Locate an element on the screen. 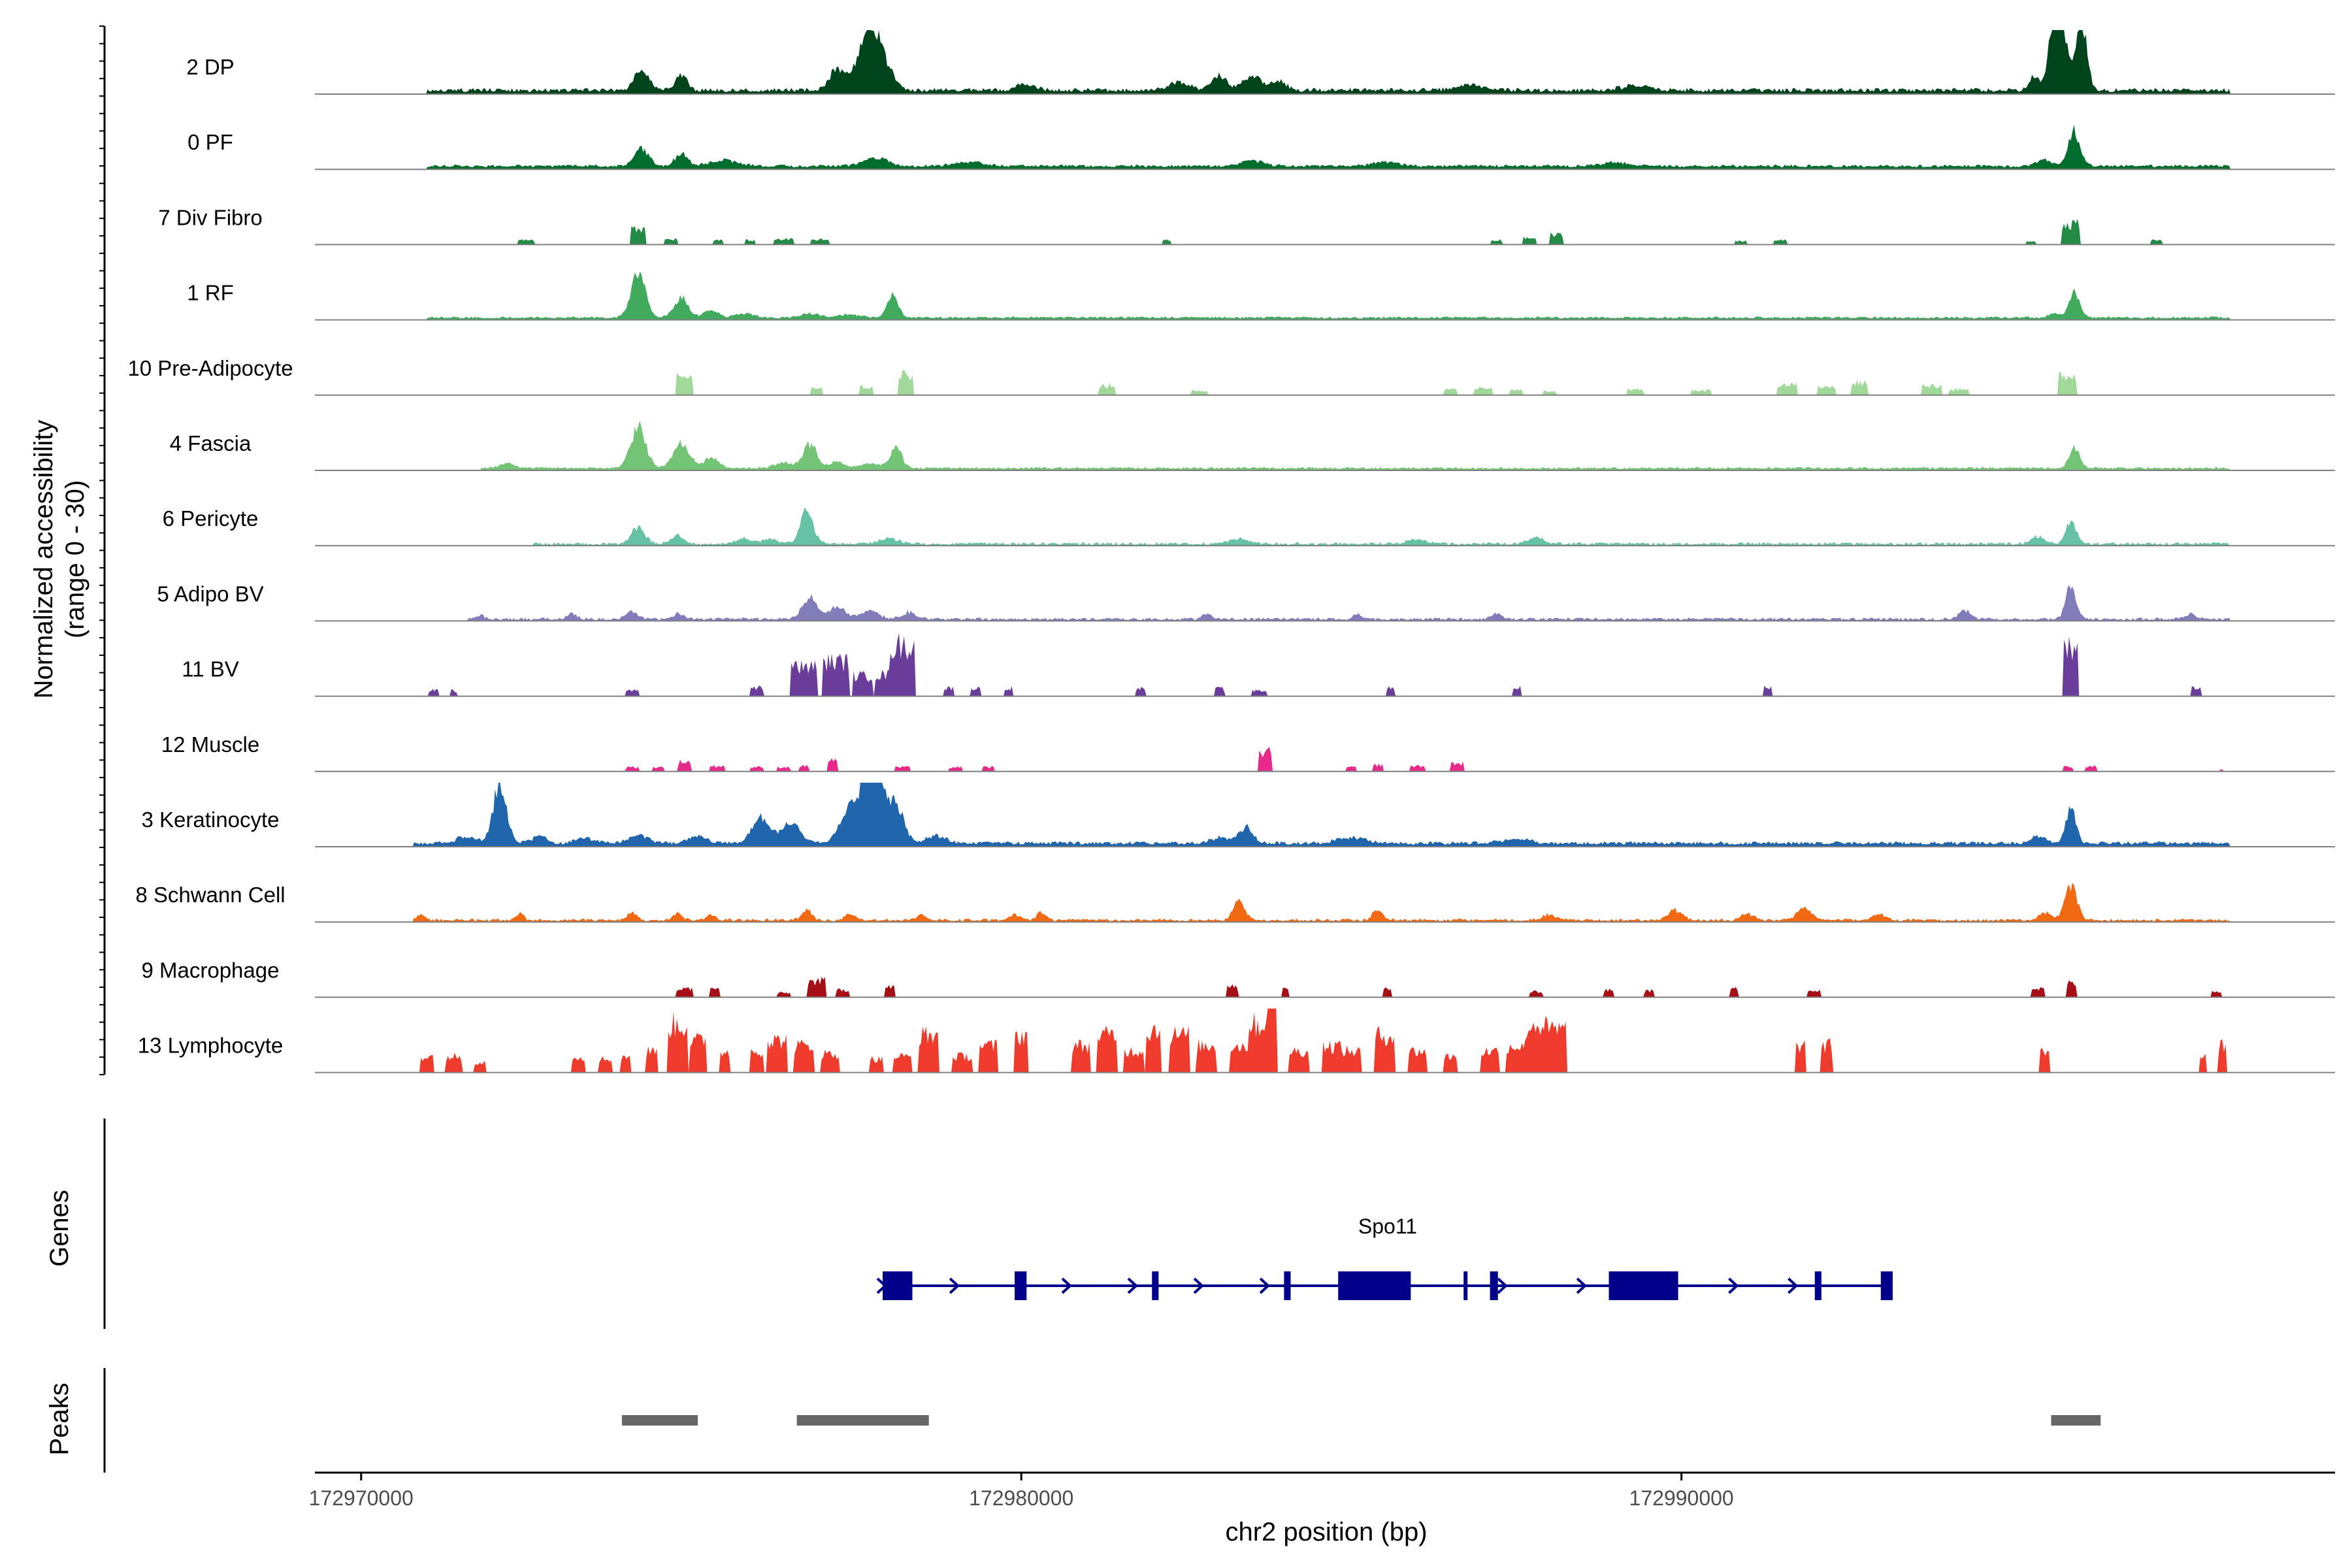 This screenshot has width=2352, height=1568. track-label-7-div-fibro: 7 Div Fibro is located at coordinates (210, 217).